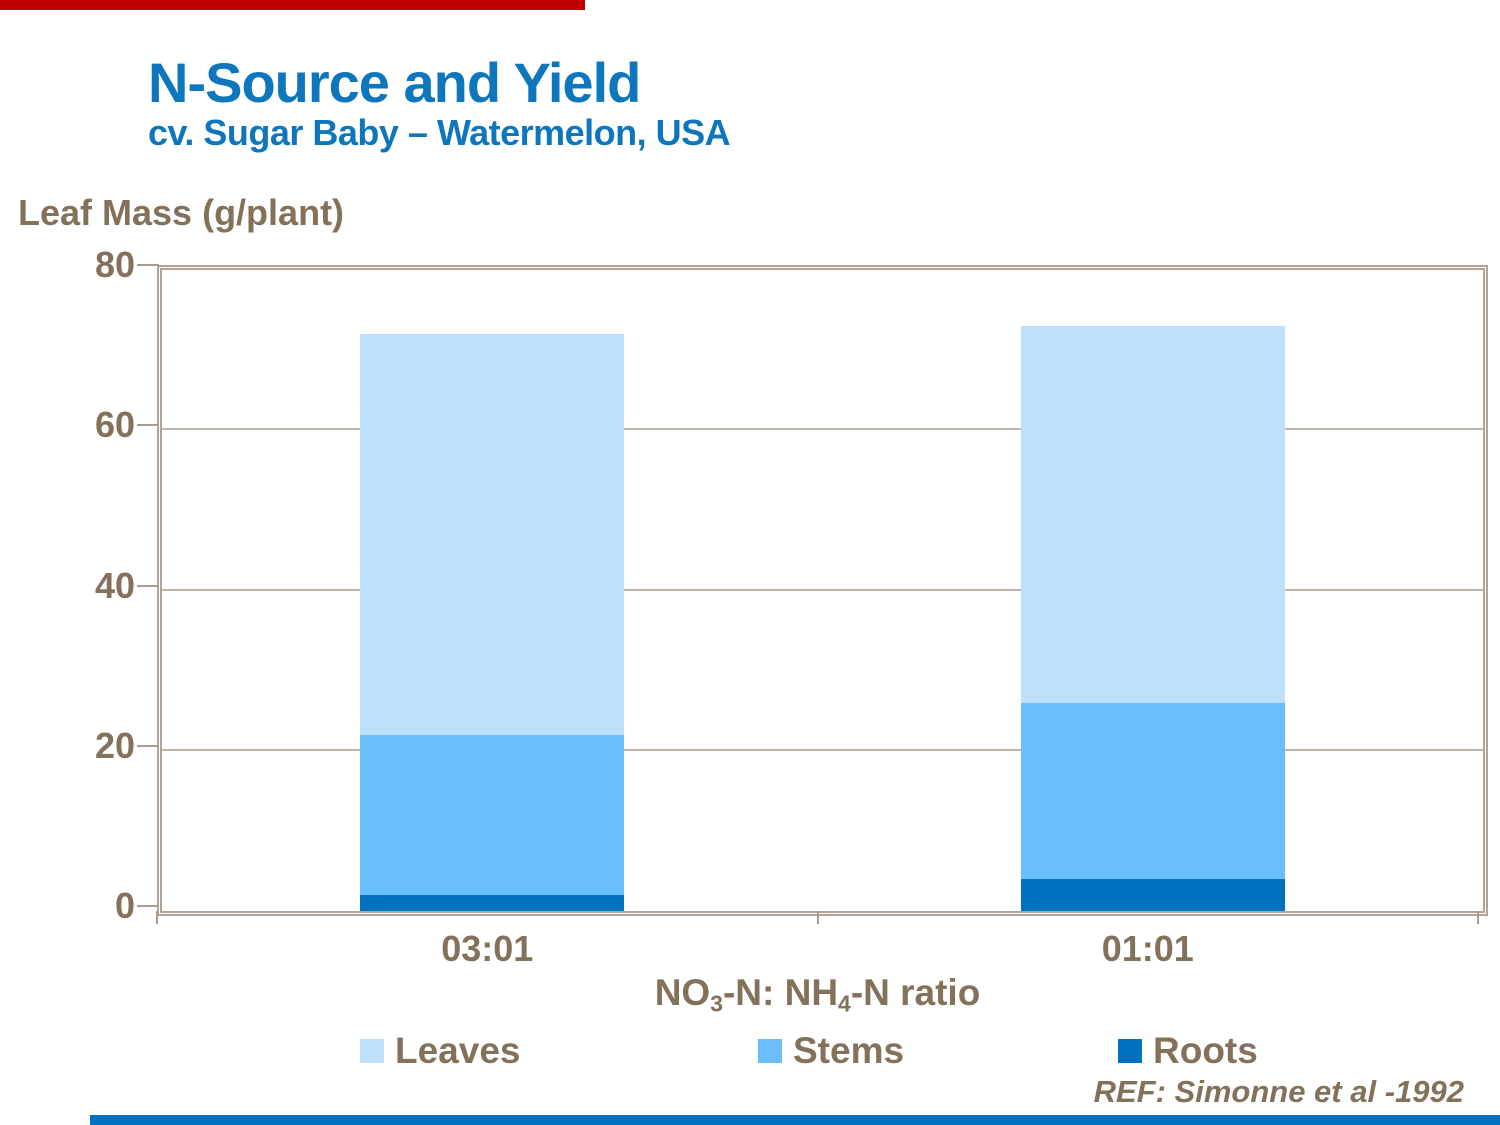 This screenshot has width=1500, height=1125. I want to click on bar-01-01-segment-leaves, so click(1152, 514).